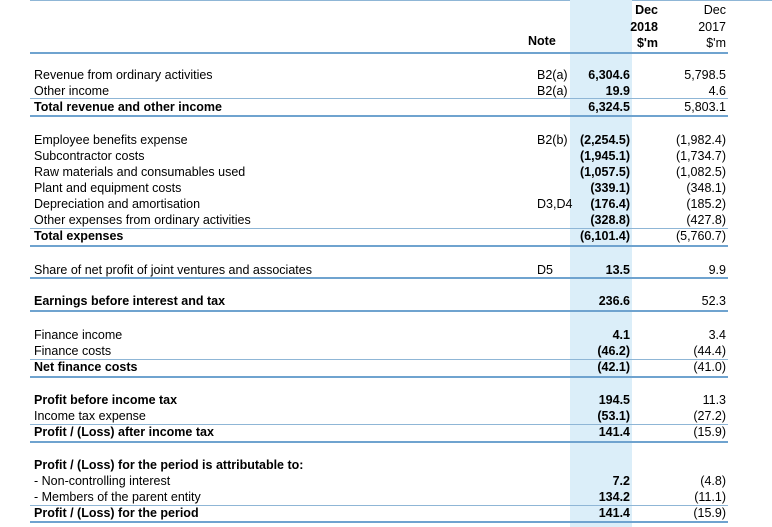 The height and width of the screenshot is (527, 772). What do you see at coordinates (647, 43) in the screenshot?
I see `col-2018-unit: $'m` at bounding box center [647, 43].